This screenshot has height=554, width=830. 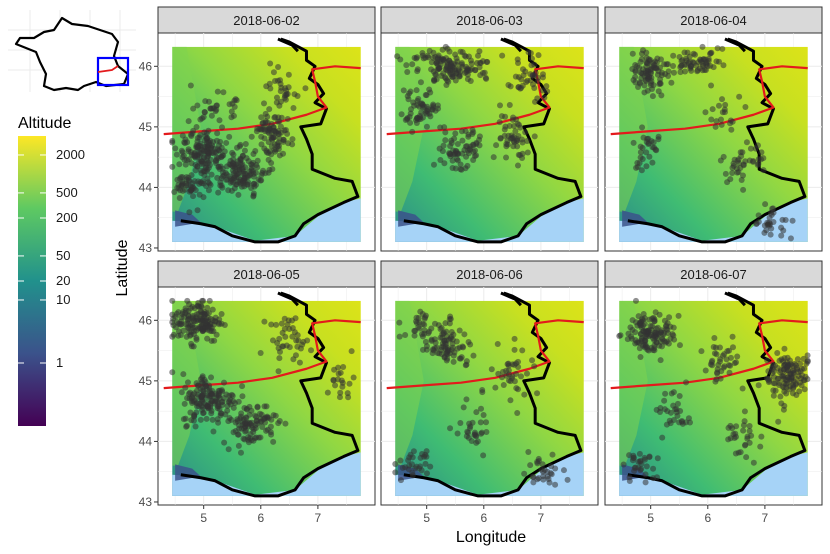 I want to click on facet-date-label: 2018-06-07, so click(x=713, y=274).